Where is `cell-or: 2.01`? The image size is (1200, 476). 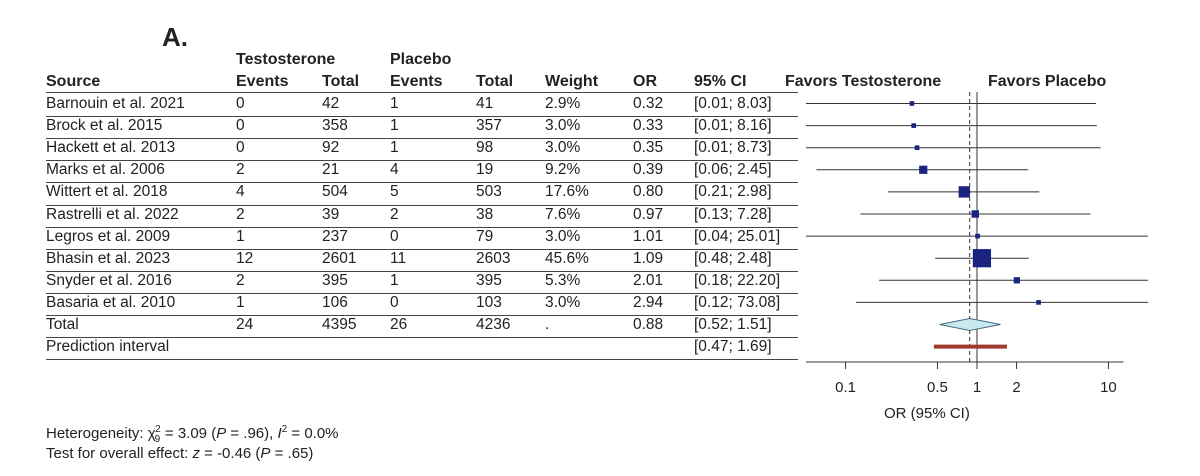 cell-or: 2.01 is located at coordinates (648, 280).